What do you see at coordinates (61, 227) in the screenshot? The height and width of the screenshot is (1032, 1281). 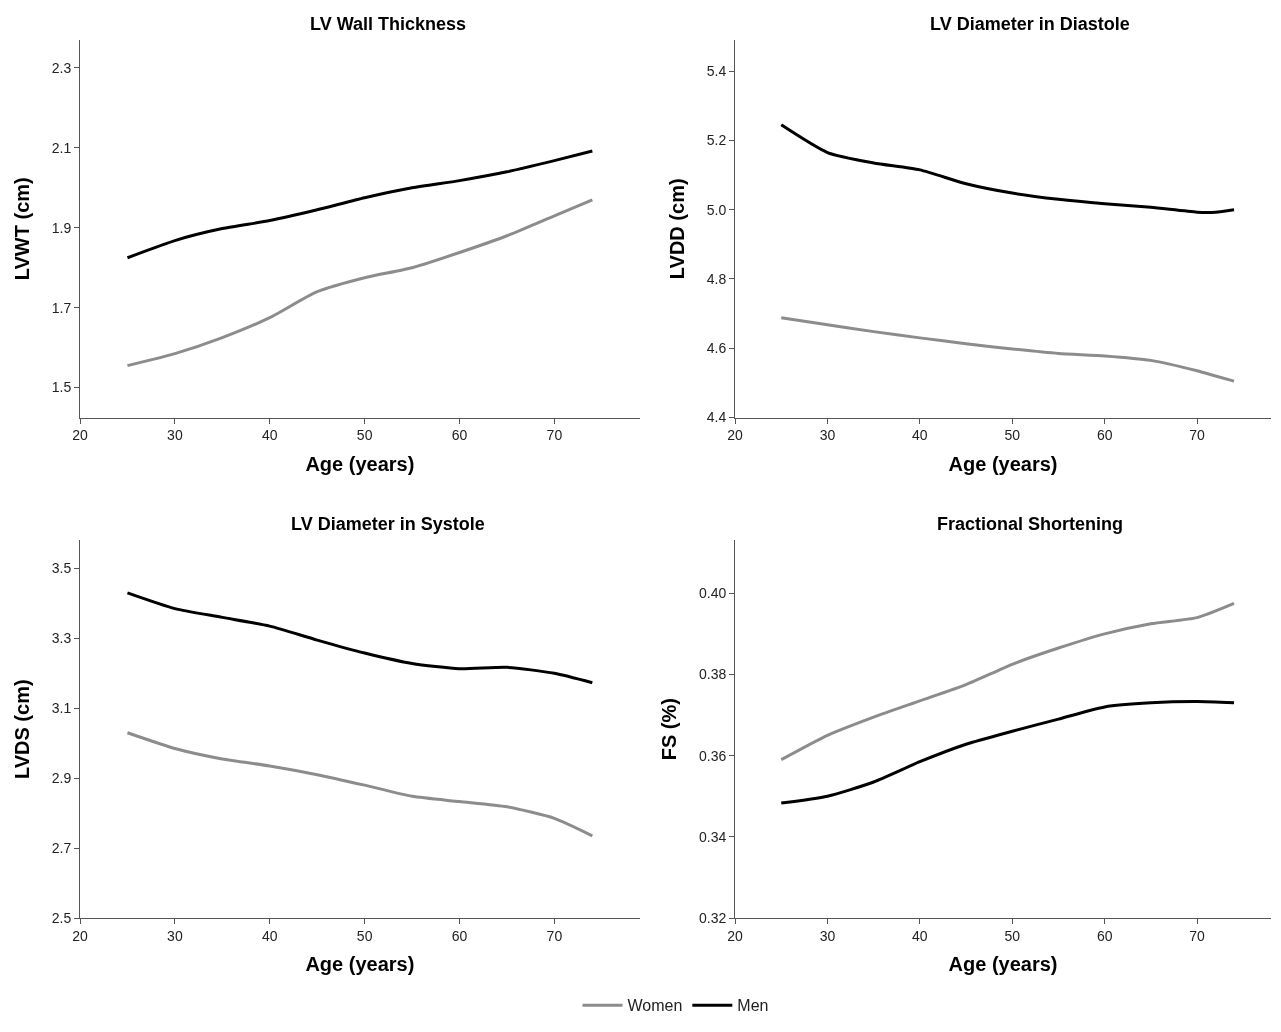 I see `y-tick-label: 1.9` at bounding box center [61, 227].